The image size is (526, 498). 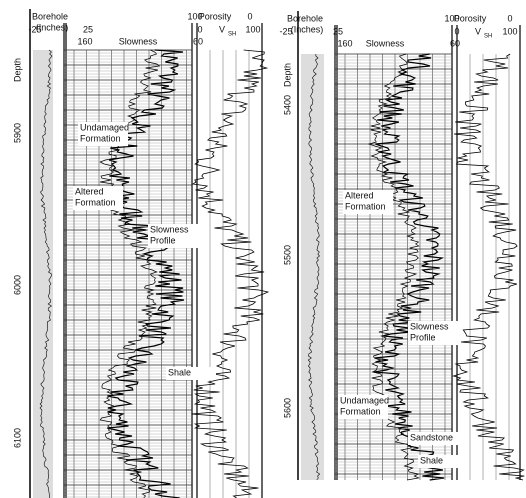 What do you see at coordinates (287, 408) in the screenshot?
I see `depth-label: 5600` at bounding box center [287, 408].